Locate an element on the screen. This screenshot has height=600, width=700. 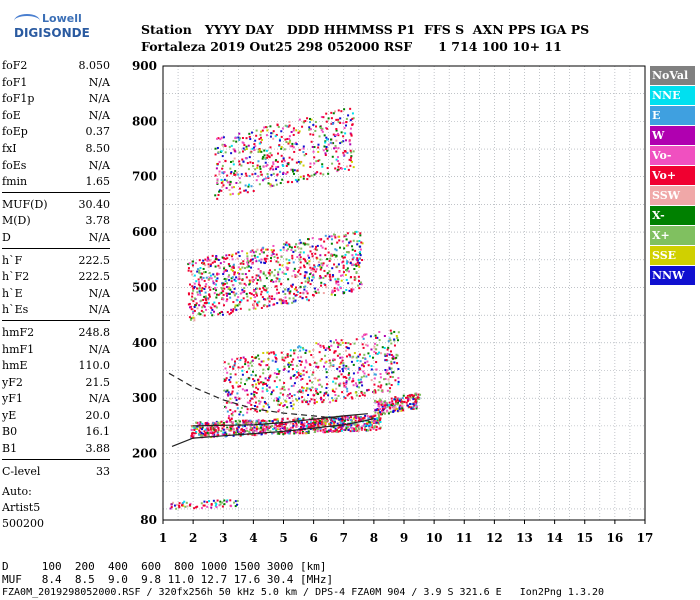
param-key: M(D) is located at coordinates (16, 221).